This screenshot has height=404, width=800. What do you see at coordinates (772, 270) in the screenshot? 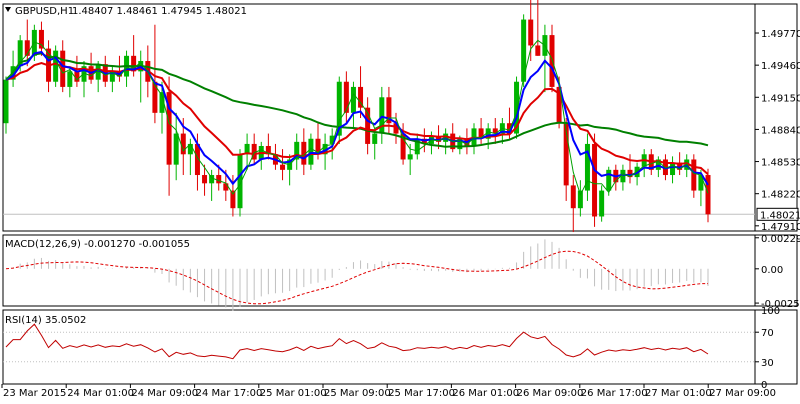
I see `macd-tick-label: 0.00` at bounding box center [772, 270].